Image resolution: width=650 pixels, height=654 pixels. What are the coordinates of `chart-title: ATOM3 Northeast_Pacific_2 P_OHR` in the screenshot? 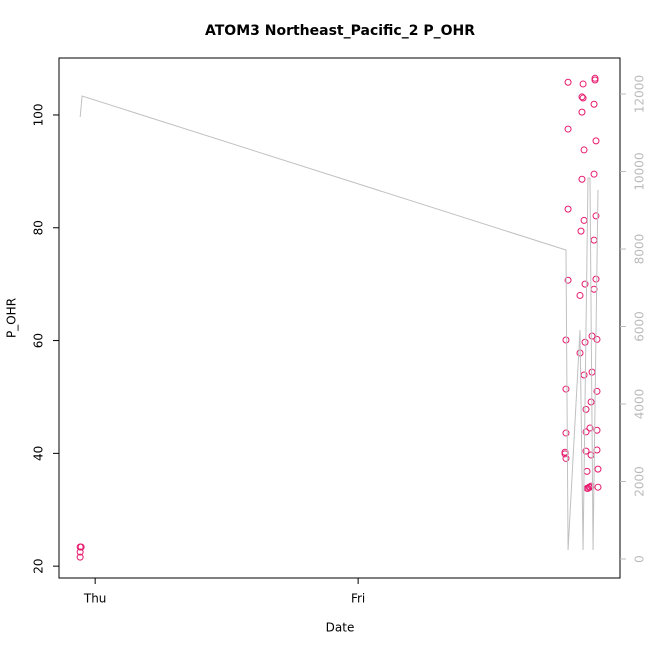 It's located at (340, 31).